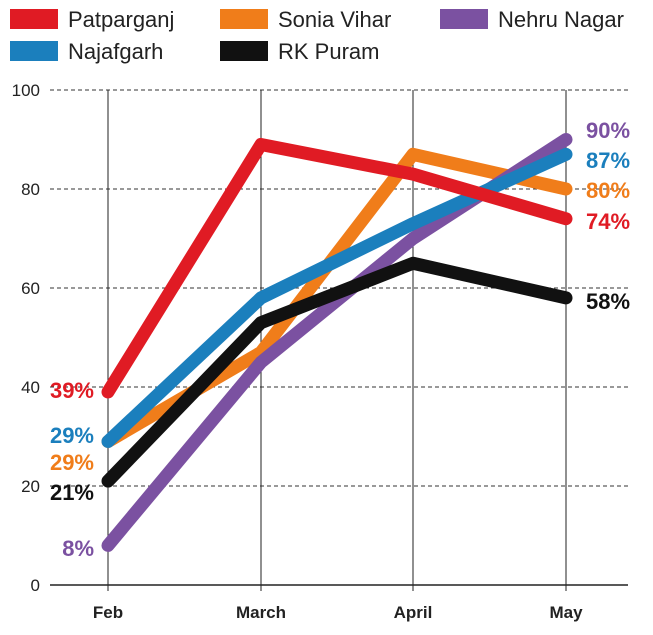  Describe the element at coordinates (72, 435) in the screenshot. I see `start-label-najafgarh: 29%` at that location.